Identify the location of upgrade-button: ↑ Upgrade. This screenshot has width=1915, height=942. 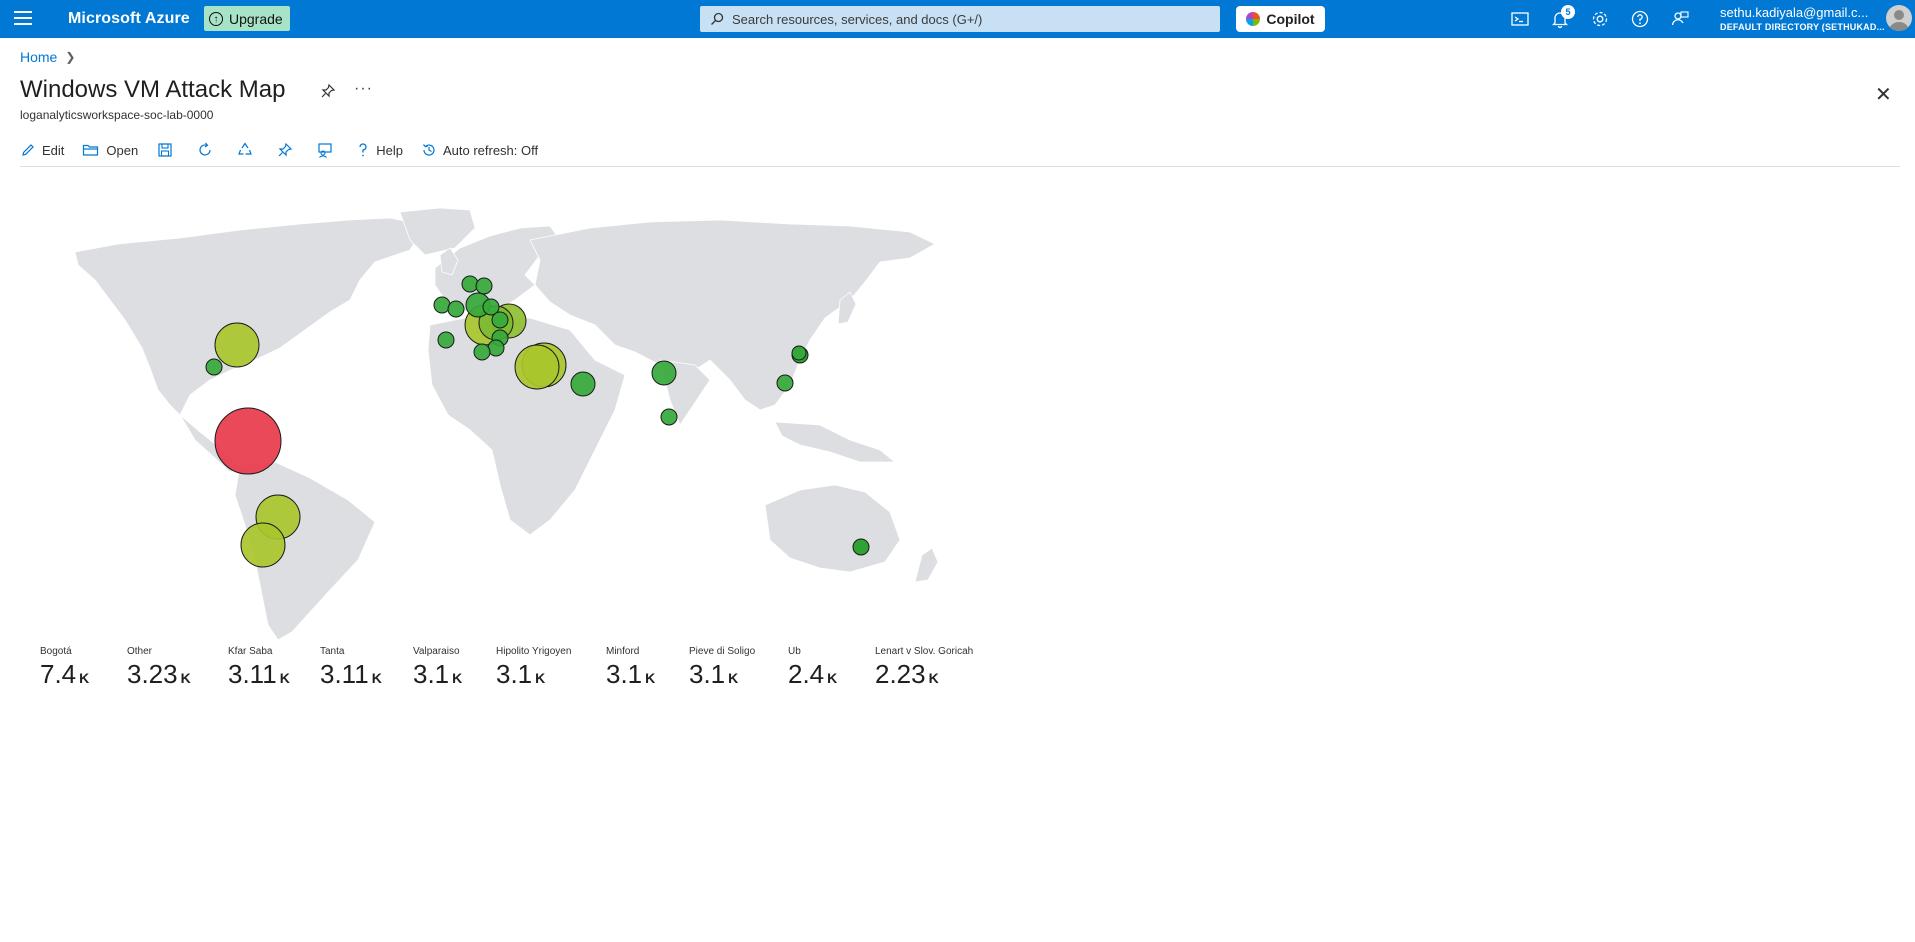
(247, 18).